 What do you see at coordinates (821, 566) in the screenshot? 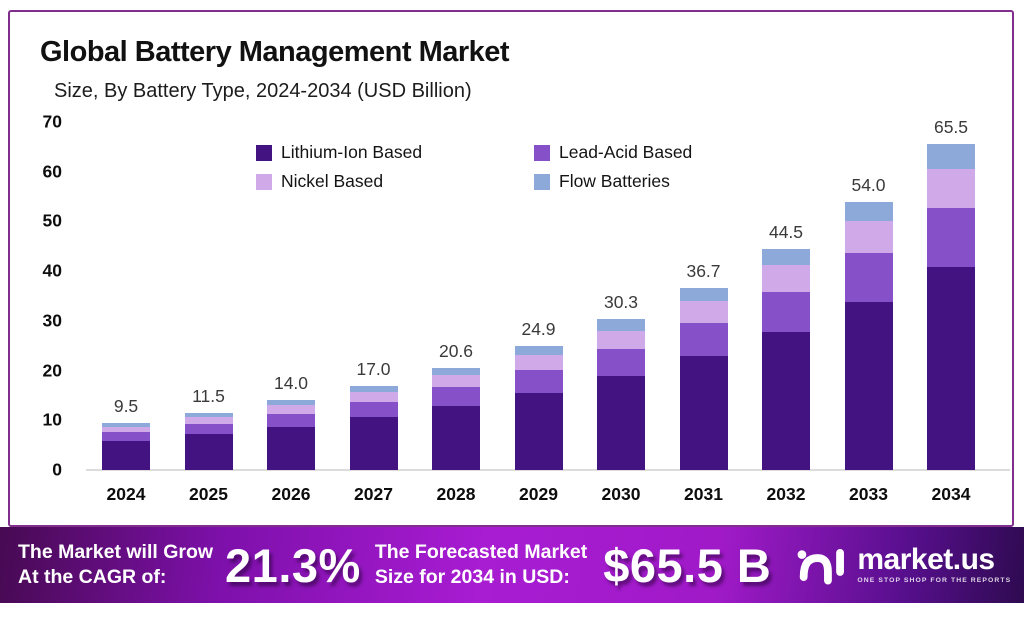
I see `marketus-logo-icon` at bounding box center [821, 566].